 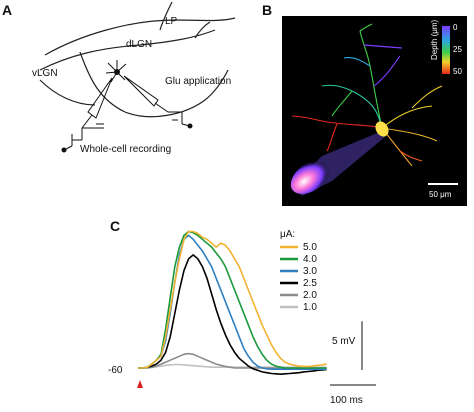 What do you see at coordinates (310, 247) in the screenshot?
I see `legend-label-5-0: 5.0` at bounding box center [310, 247].